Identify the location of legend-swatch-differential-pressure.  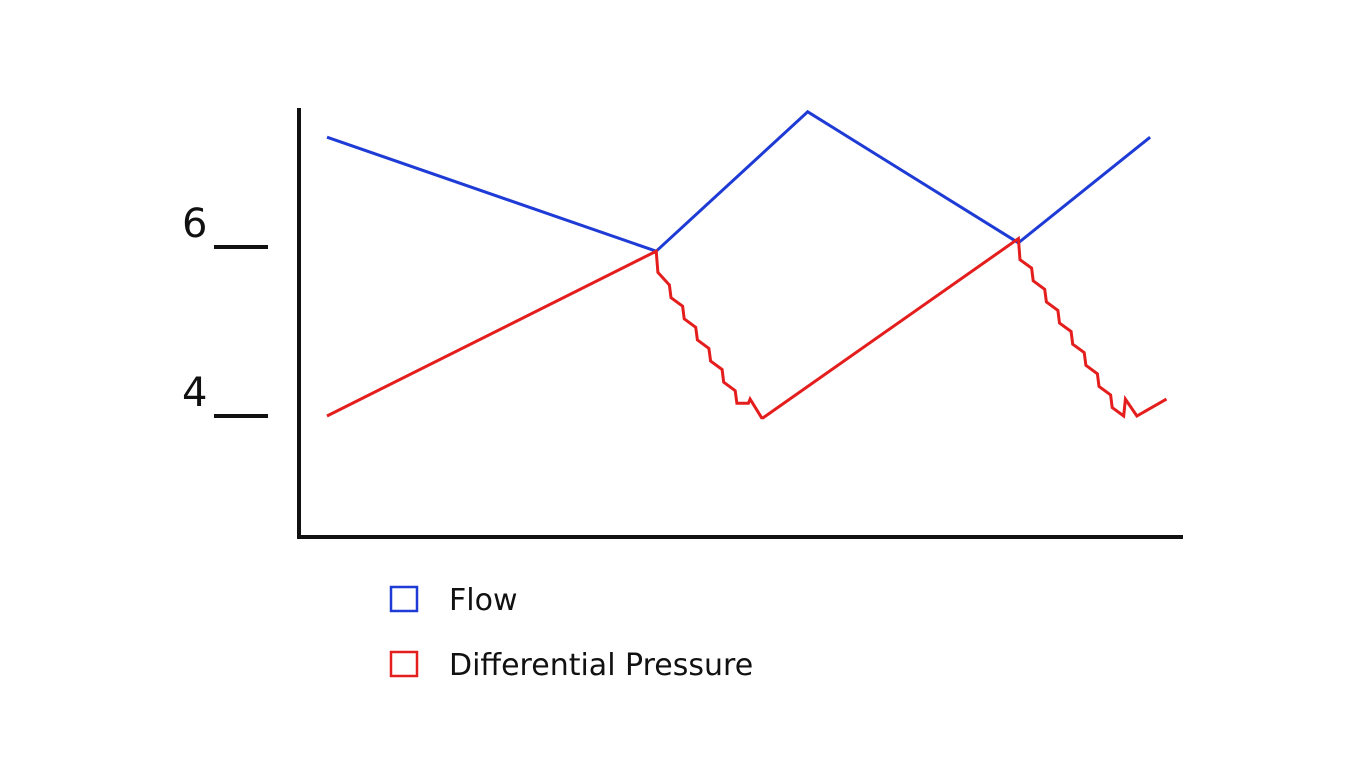
(404, 664).